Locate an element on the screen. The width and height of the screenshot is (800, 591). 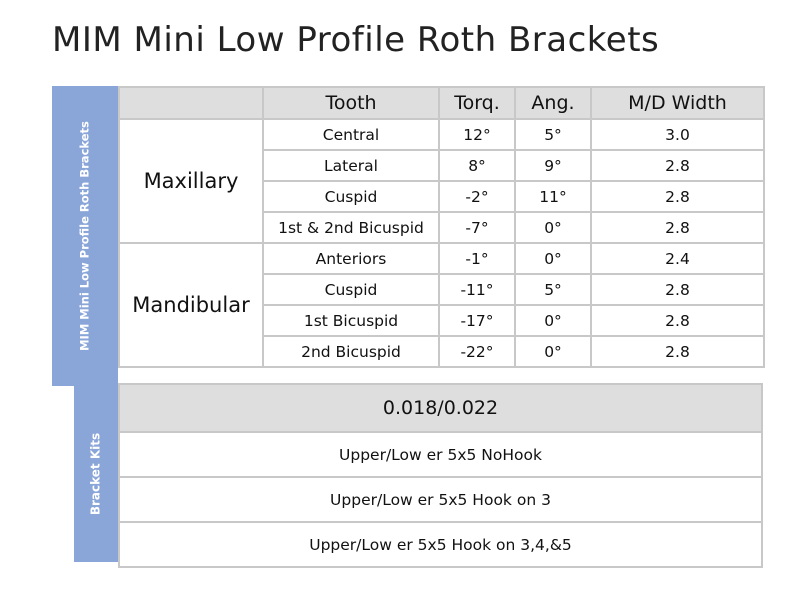
header-torque: Torq. is located at coordinates (477, 103).